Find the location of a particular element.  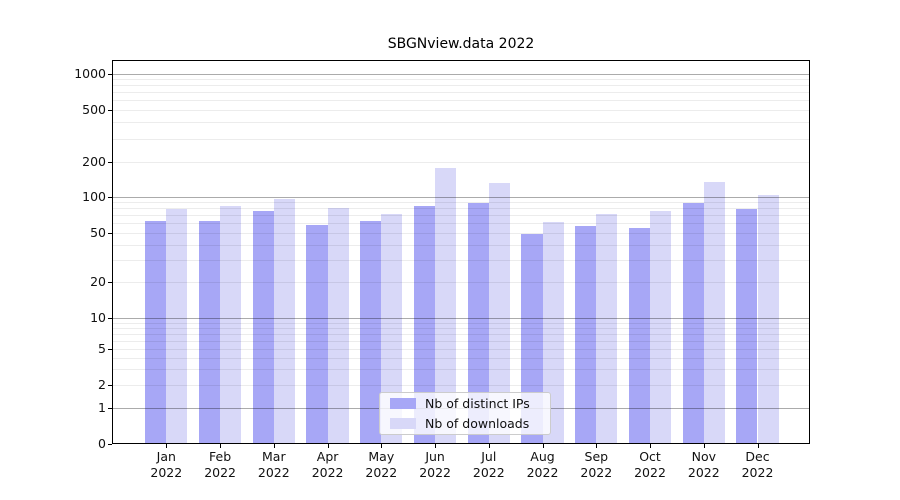

x-tick-label: Dec 2022 is located at coordinates (757, 464).